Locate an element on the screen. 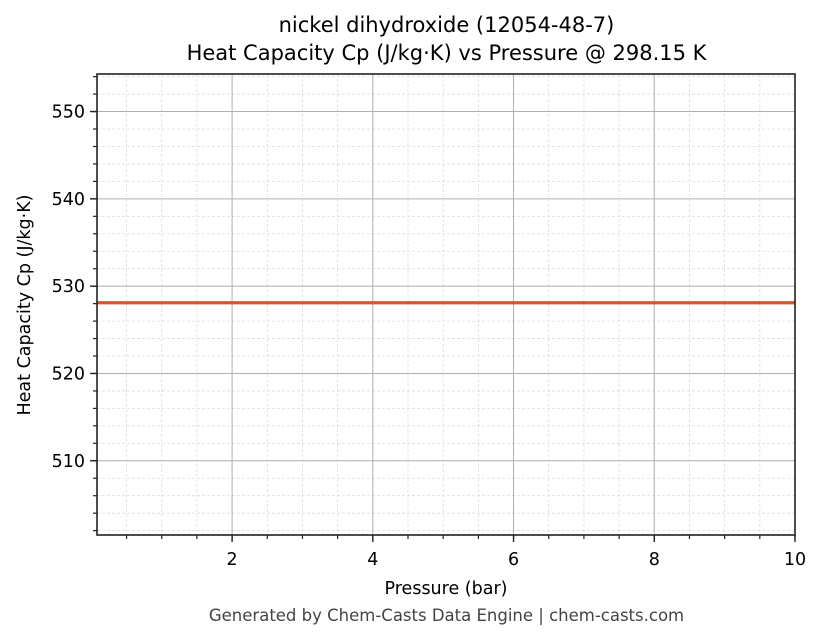 The width and height of the screenshot is (823, 644). svg-text: 550 is located at coordinates (68, 113).